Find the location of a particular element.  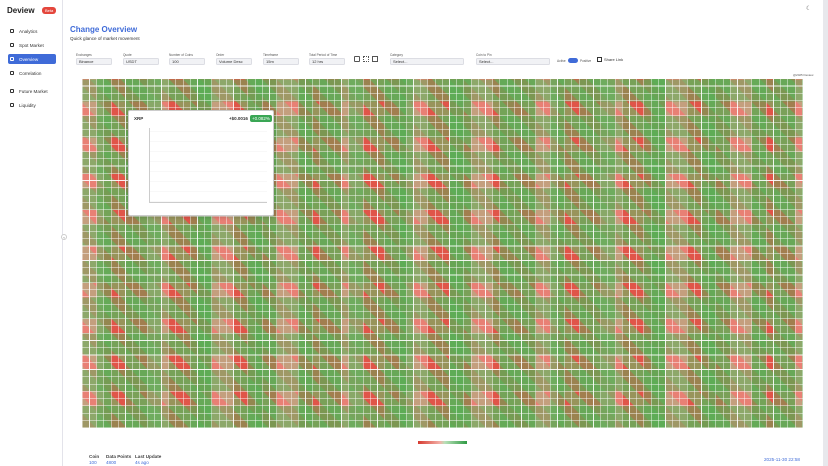

nav-item: Future Market is located at coordinates (32, 91).